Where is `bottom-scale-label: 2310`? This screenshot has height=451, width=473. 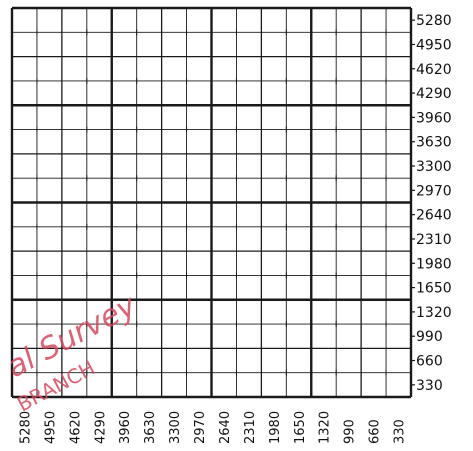
bottom-scale-label: 2310 is located at coordinates (250, 427).